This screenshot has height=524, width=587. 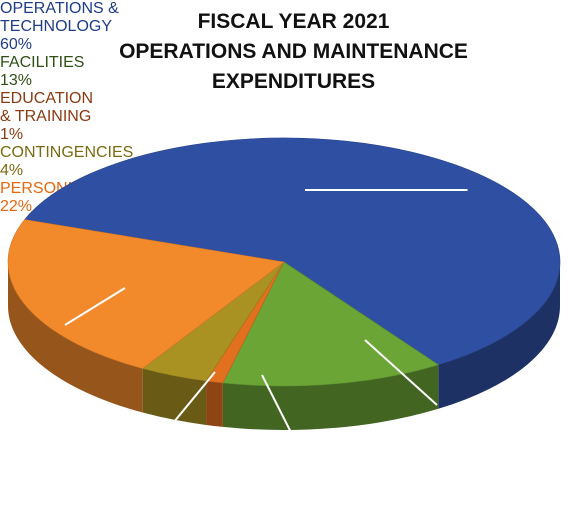 What do you see at coordinates (47, 107) in the screenshot?
I see `category-label: EDUCATION & TRAINING` at bounding box center [47, 107].